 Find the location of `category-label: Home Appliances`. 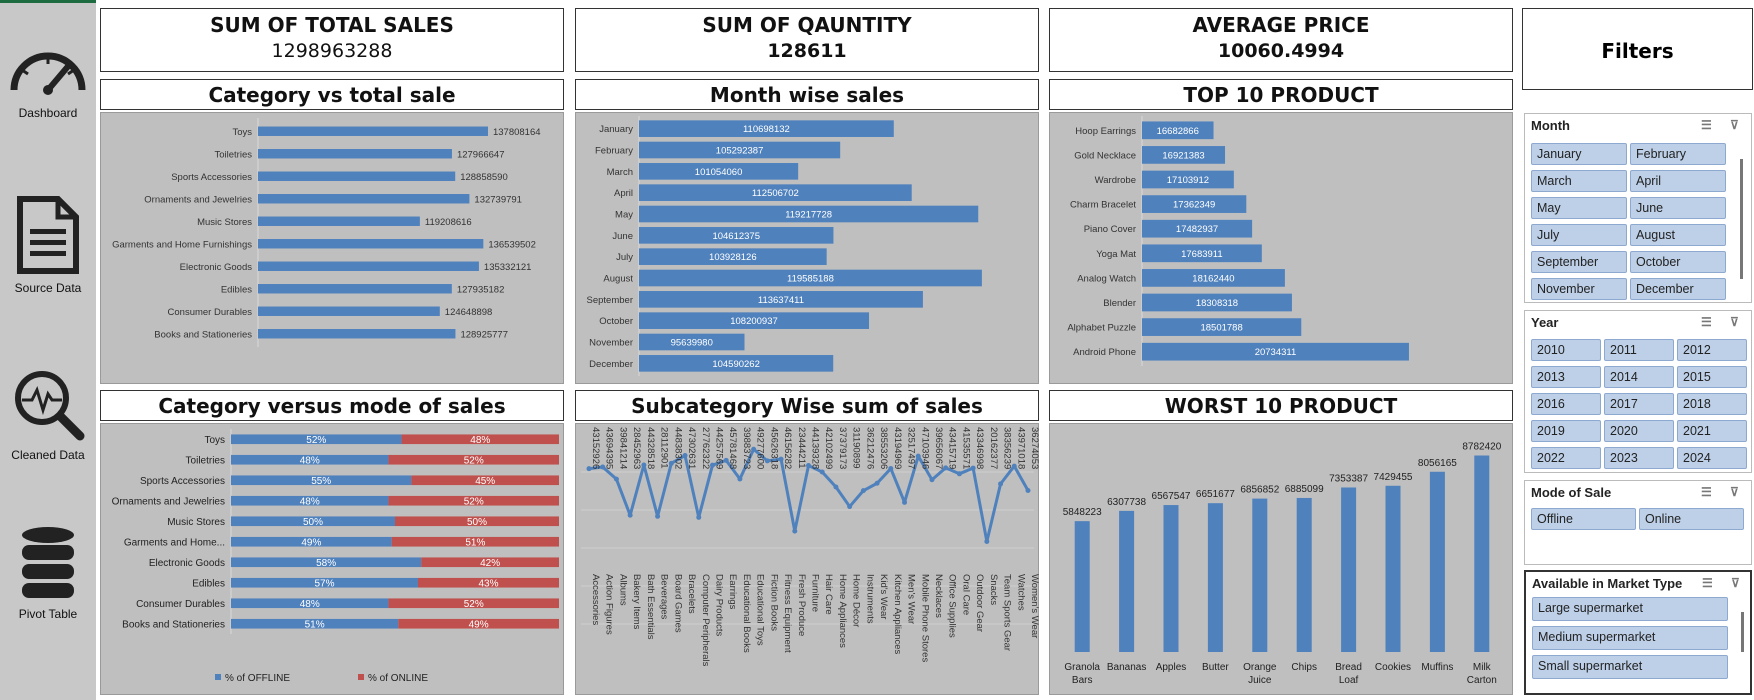

category-label: Home Appliances is located at coordinates (842, 611).